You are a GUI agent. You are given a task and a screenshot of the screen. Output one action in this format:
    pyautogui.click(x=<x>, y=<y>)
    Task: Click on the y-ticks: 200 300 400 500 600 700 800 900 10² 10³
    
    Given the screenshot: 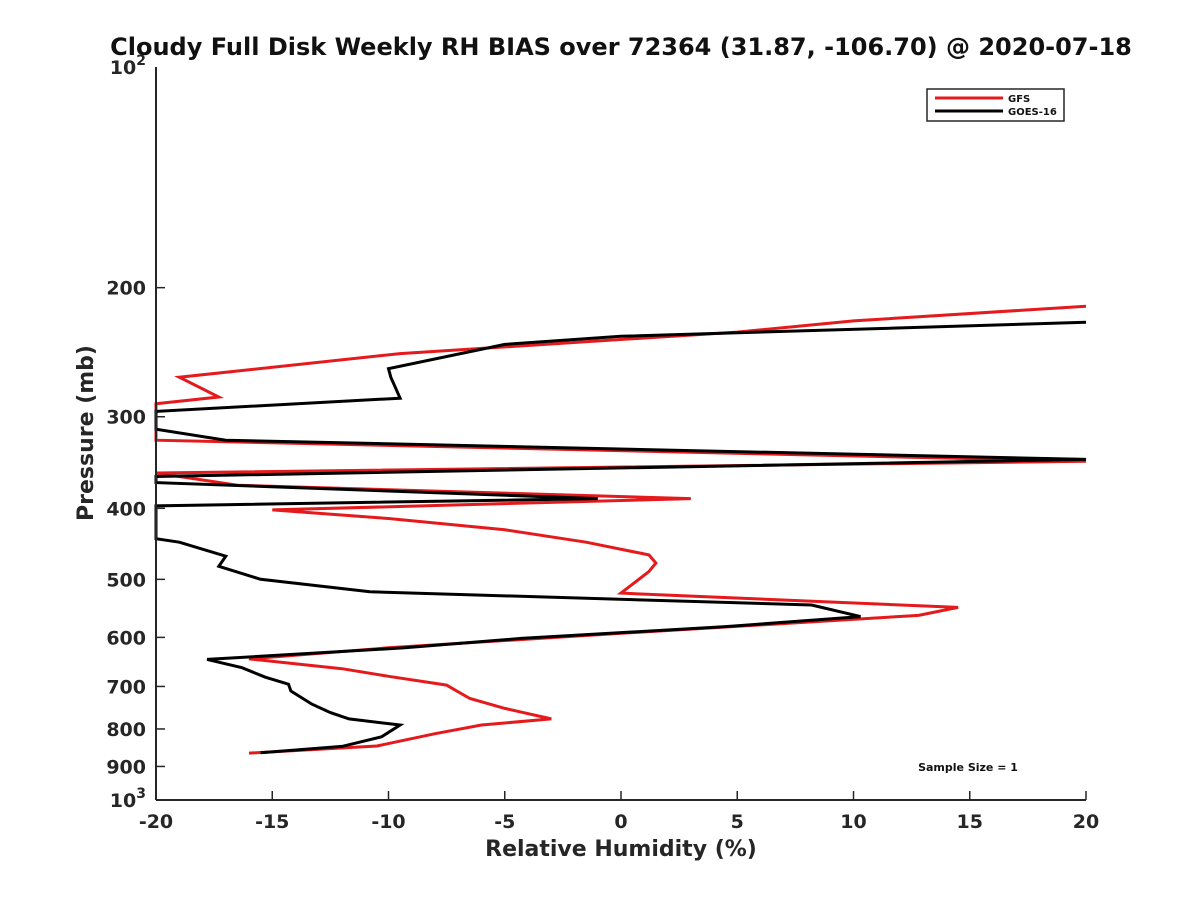 What is the action you would take?
    pyautogui.click(x=135, y=432)
    